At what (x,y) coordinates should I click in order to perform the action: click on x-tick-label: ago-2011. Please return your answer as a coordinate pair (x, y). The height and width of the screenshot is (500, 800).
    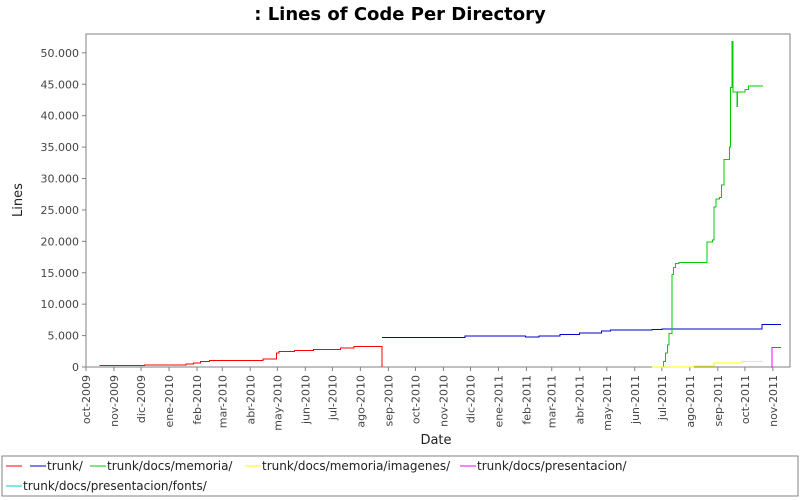
    Looking at the image, I should click on (690, 401).